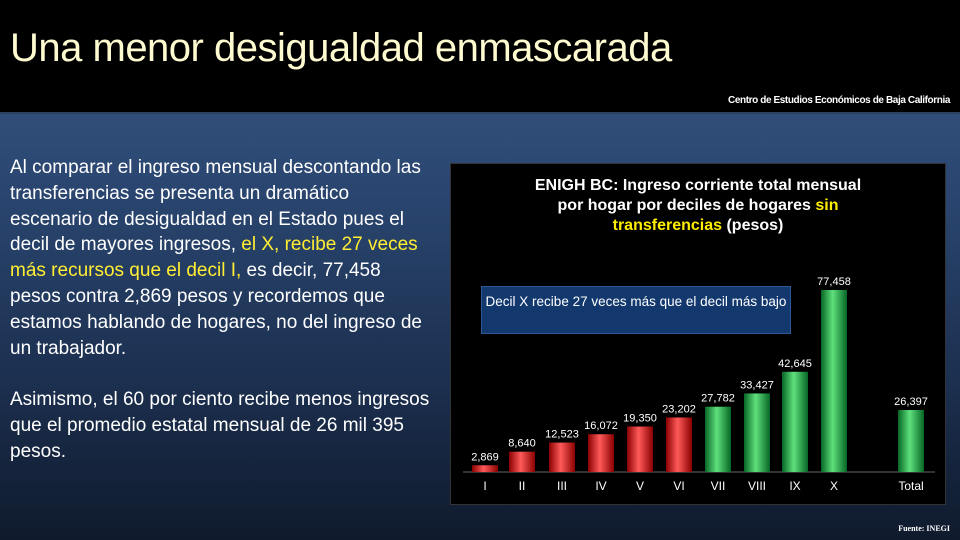 The height and width of the screenshot is (540, 960). What do you see at coordinates (601, 453) in the screenshot?
I see `bar-iv` at bounding box center [601, 453].